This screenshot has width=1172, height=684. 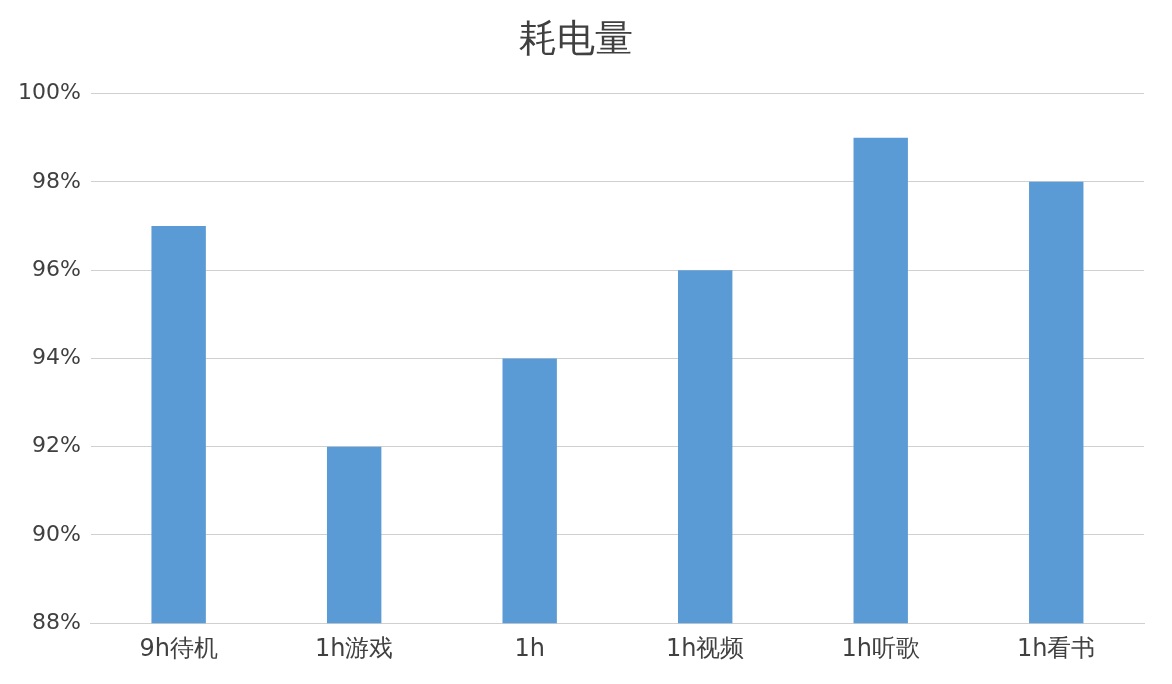 I want to click on y-tick-label: 90%, so click(x=56, y=533).